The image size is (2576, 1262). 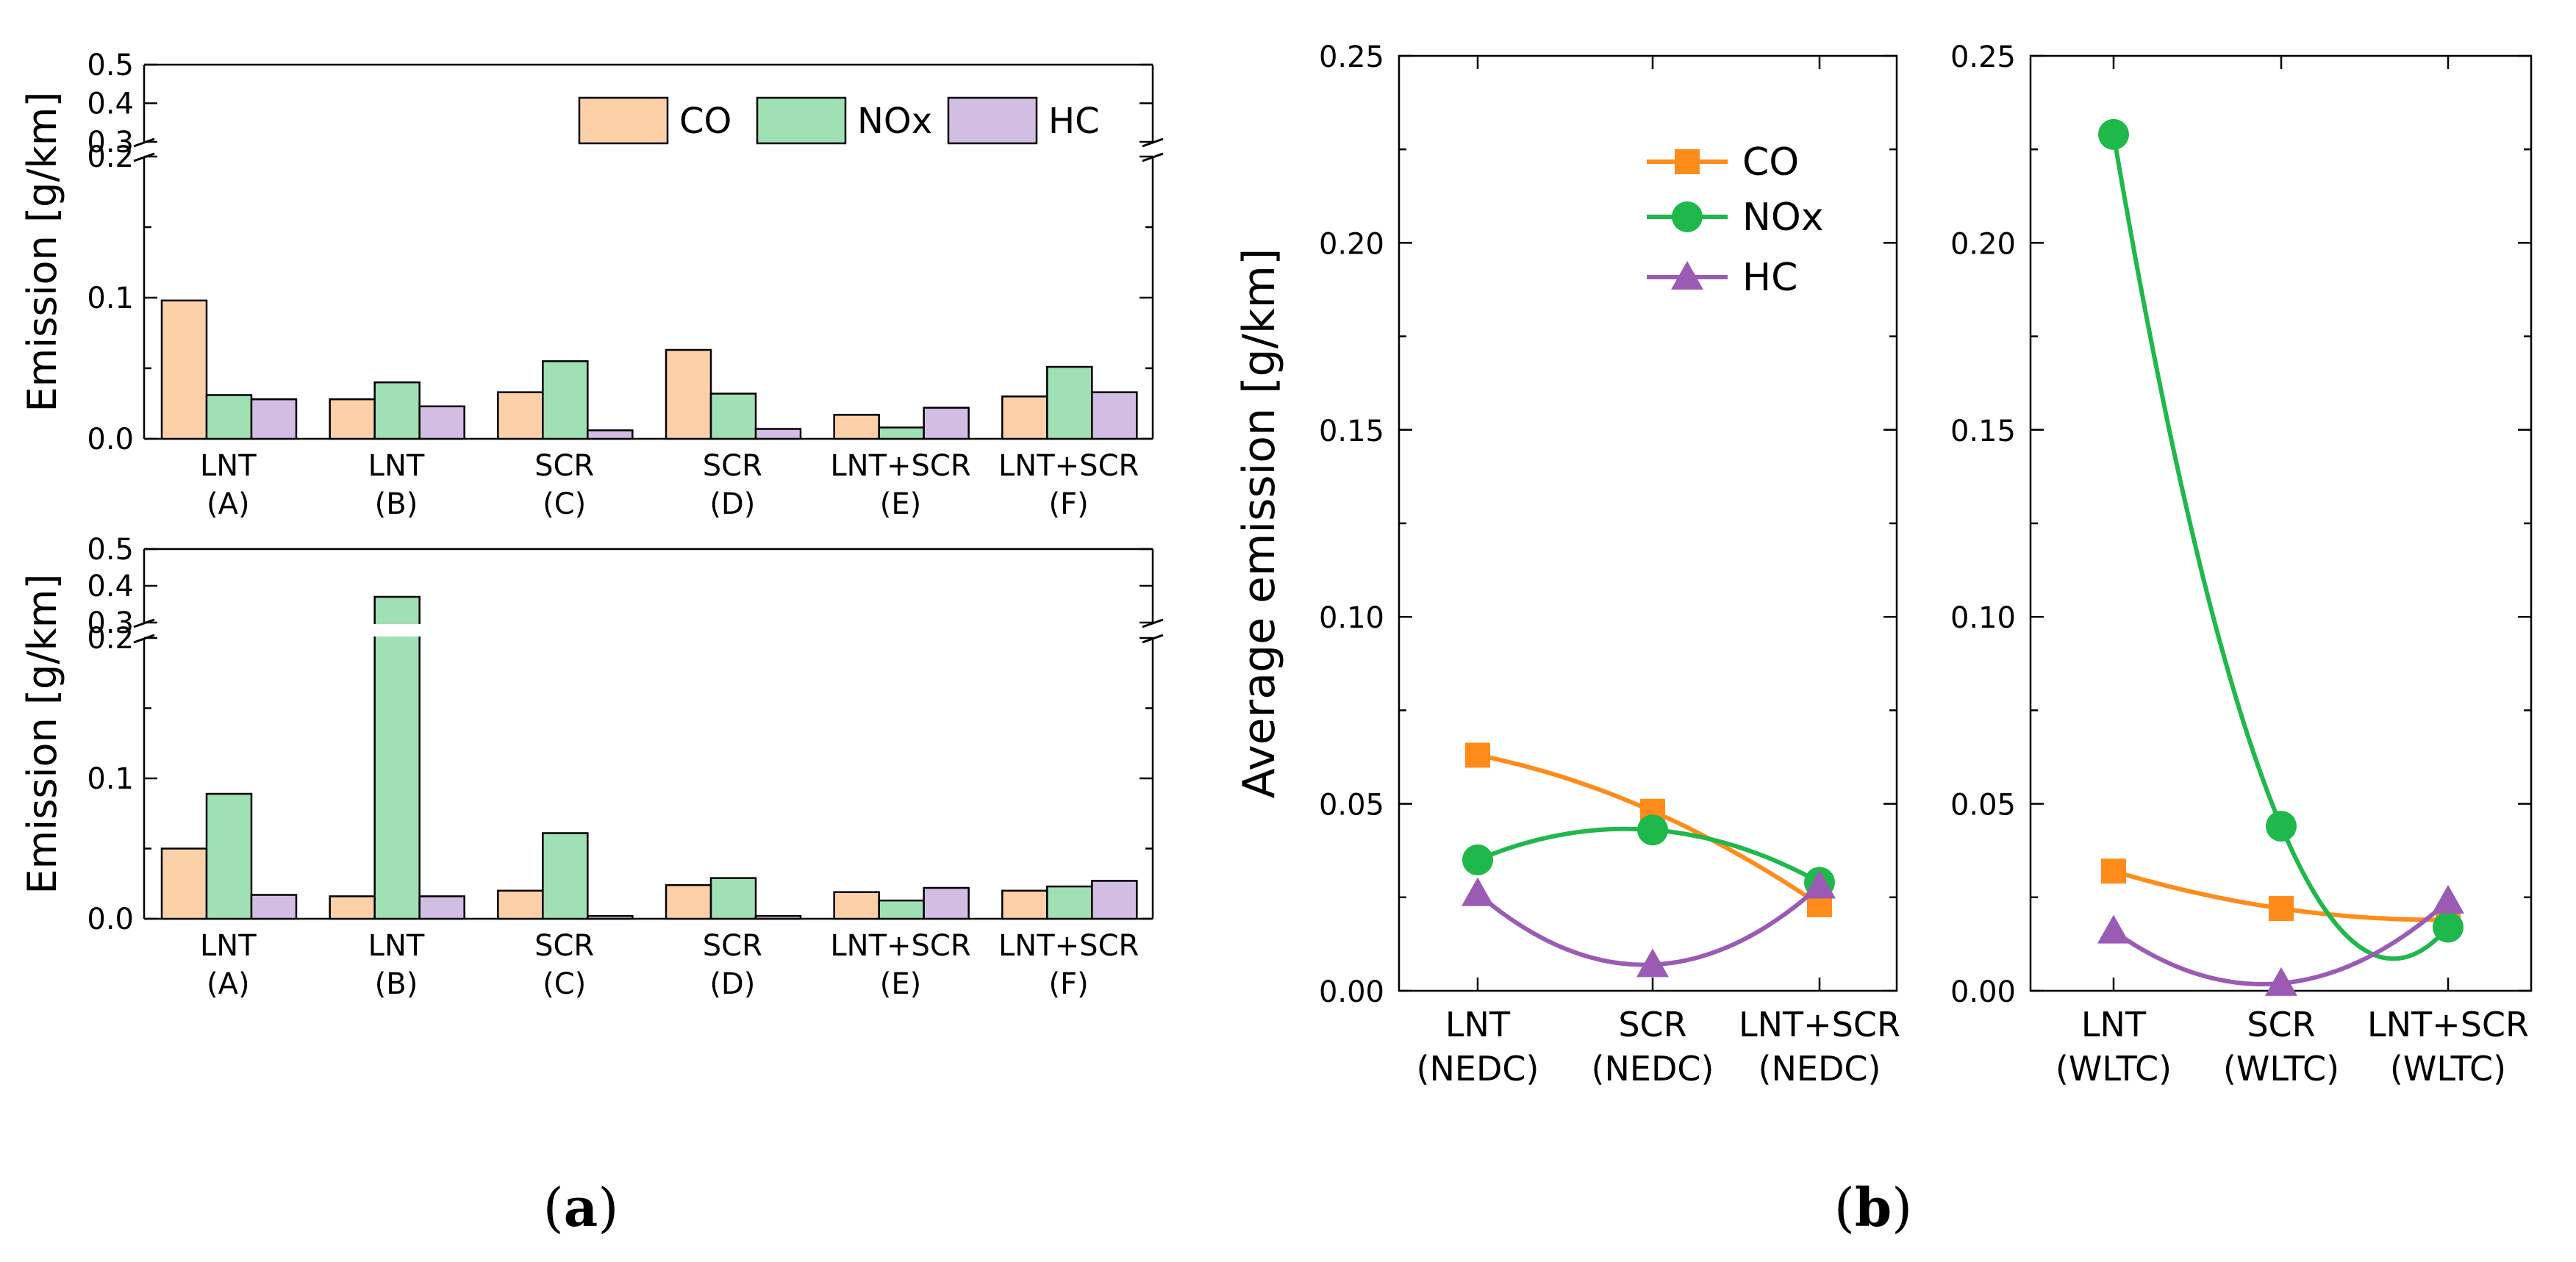 I want to click on legend-swatch-nox, so click(x=801, y=120).